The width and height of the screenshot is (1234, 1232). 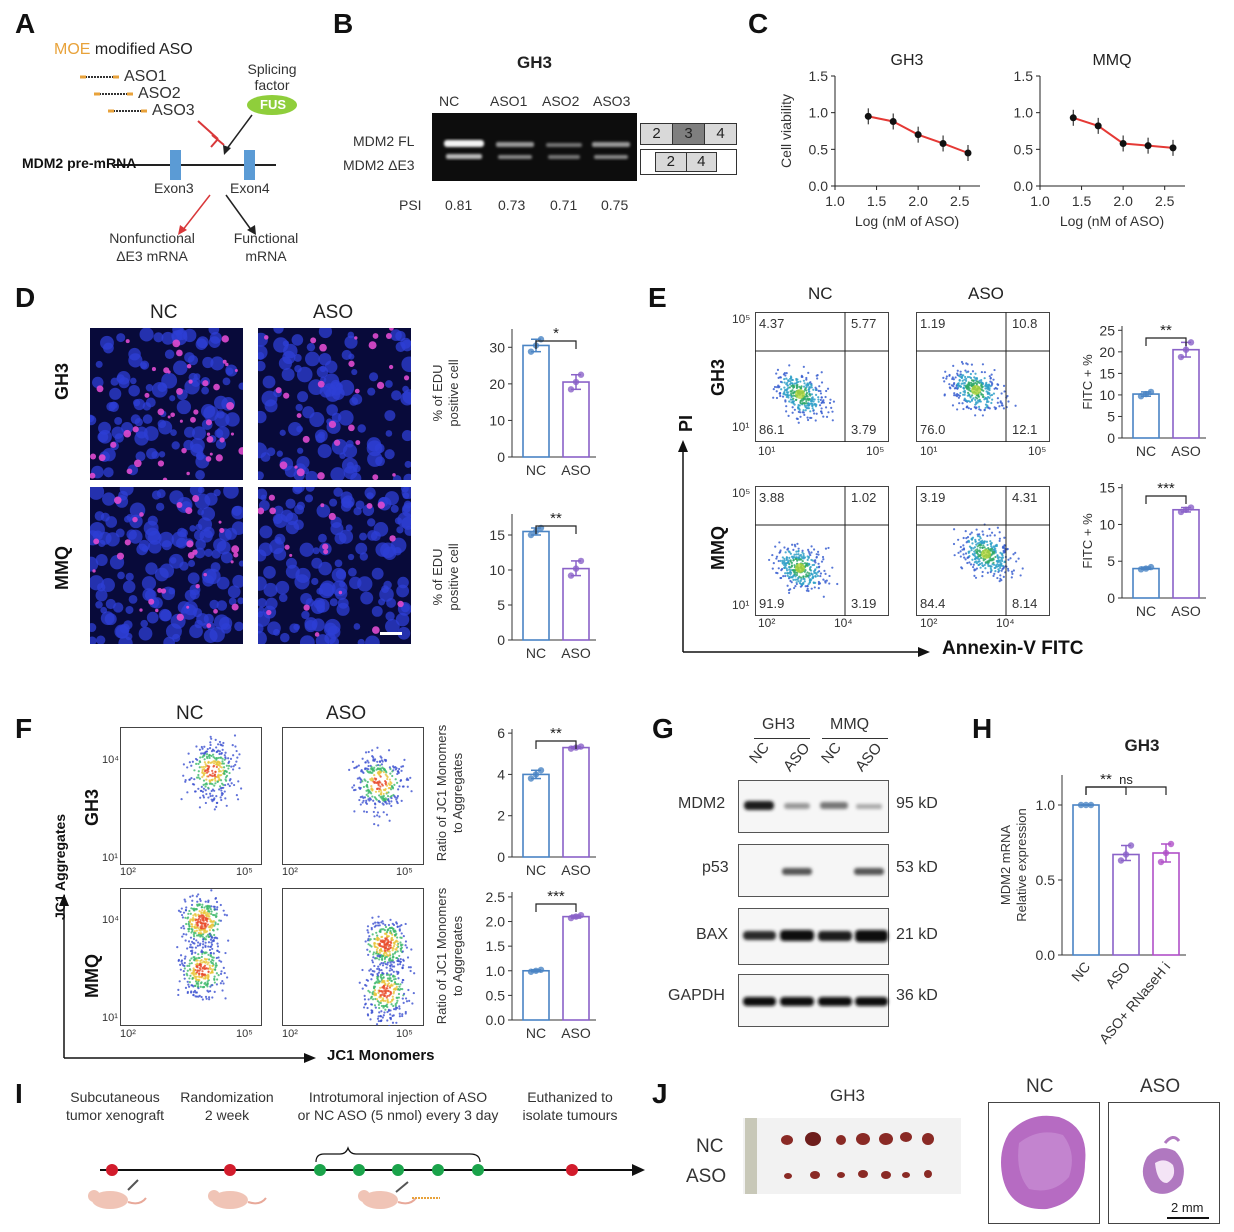 I want to click on bar-emmq-ytick-label-0: 0, so click(x=1111, y=598).